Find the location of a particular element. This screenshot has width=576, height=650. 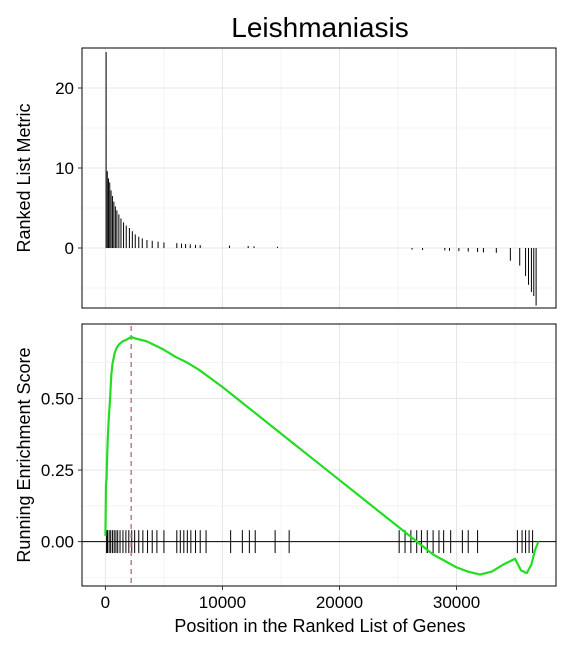

enrichment-score-y-tick-label: 0.50 is located at coordinates (57, 398).